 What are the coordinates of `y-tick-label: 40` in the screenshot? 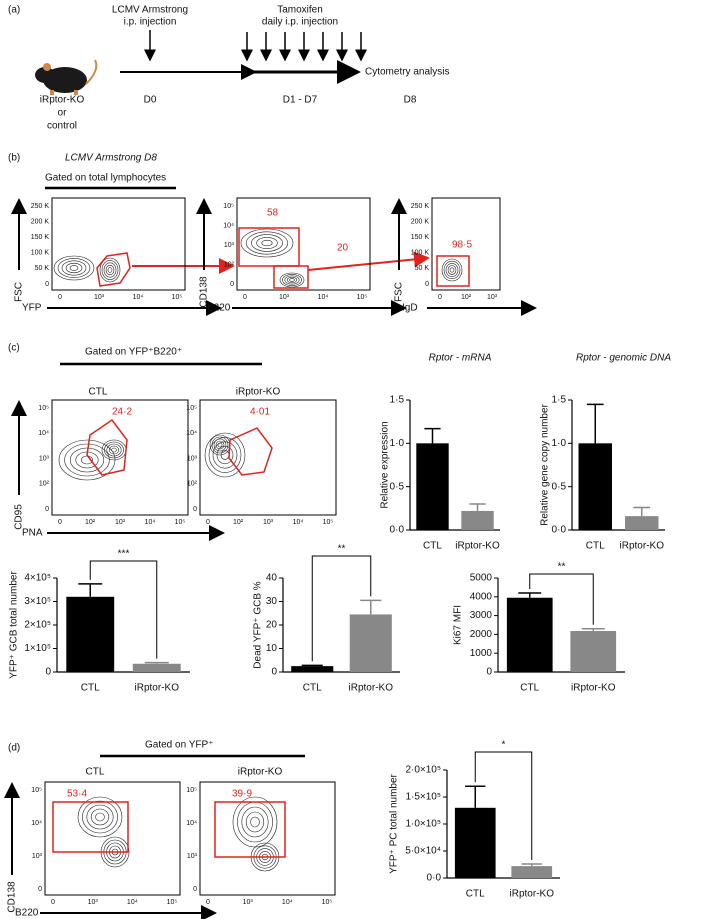 It's located at (272, 578).